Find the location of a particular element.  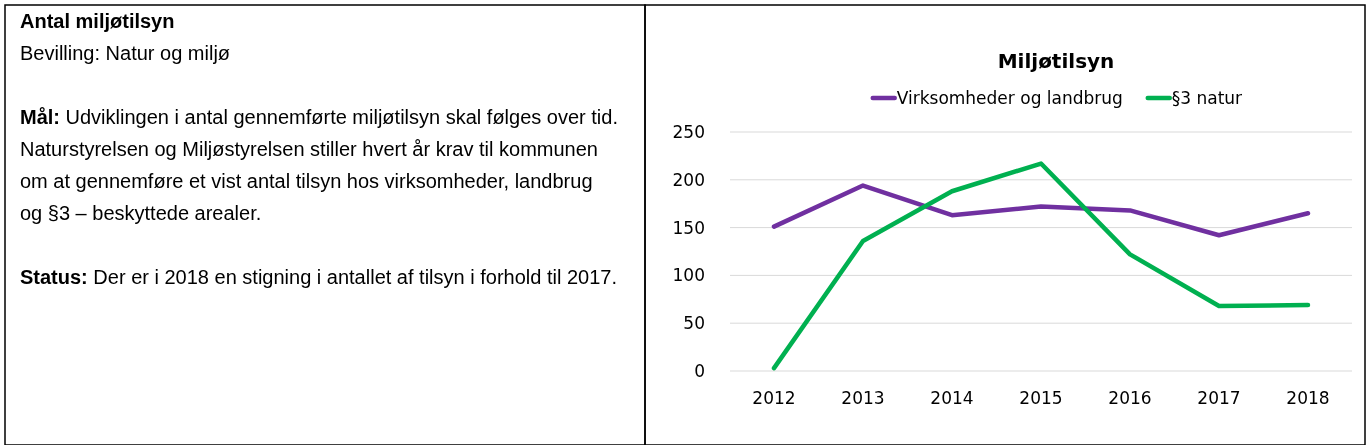

x-tick-label: 2017 is located at coordinates (1219, 397).